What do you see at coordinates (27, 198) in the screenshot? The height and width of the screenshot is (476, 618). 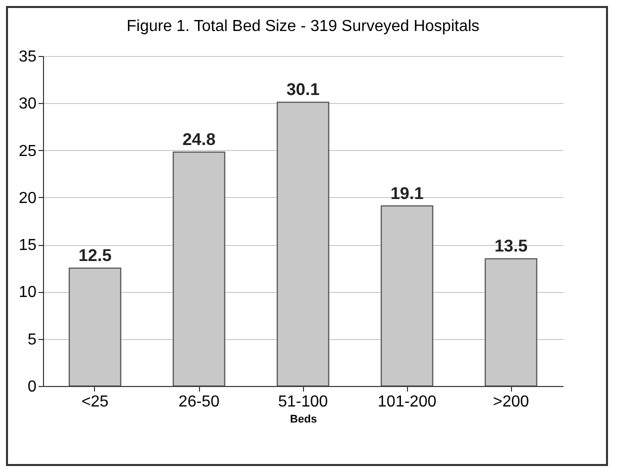 I see `y-tick-label: 20` at bounding box center [27, 198].